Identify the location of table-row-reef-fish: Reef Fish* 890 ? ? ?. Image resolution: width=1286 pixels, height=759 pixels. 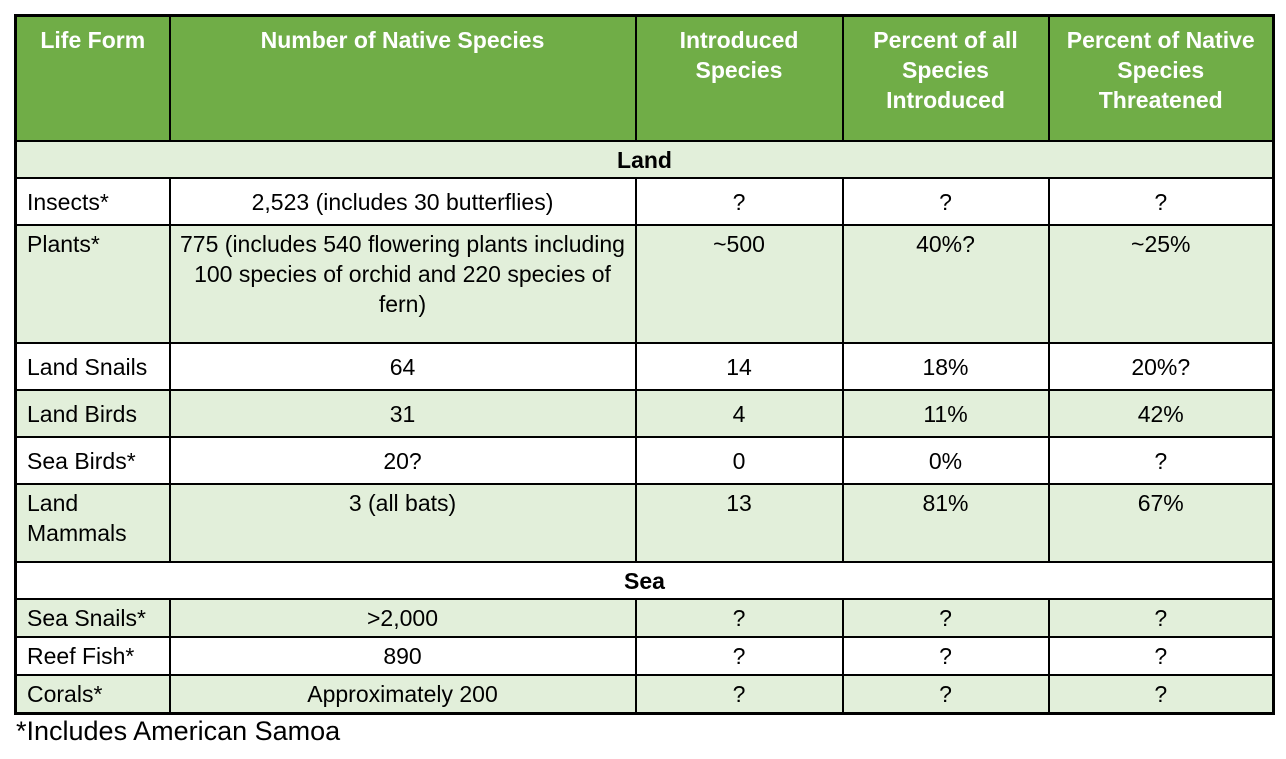
(644, 656).